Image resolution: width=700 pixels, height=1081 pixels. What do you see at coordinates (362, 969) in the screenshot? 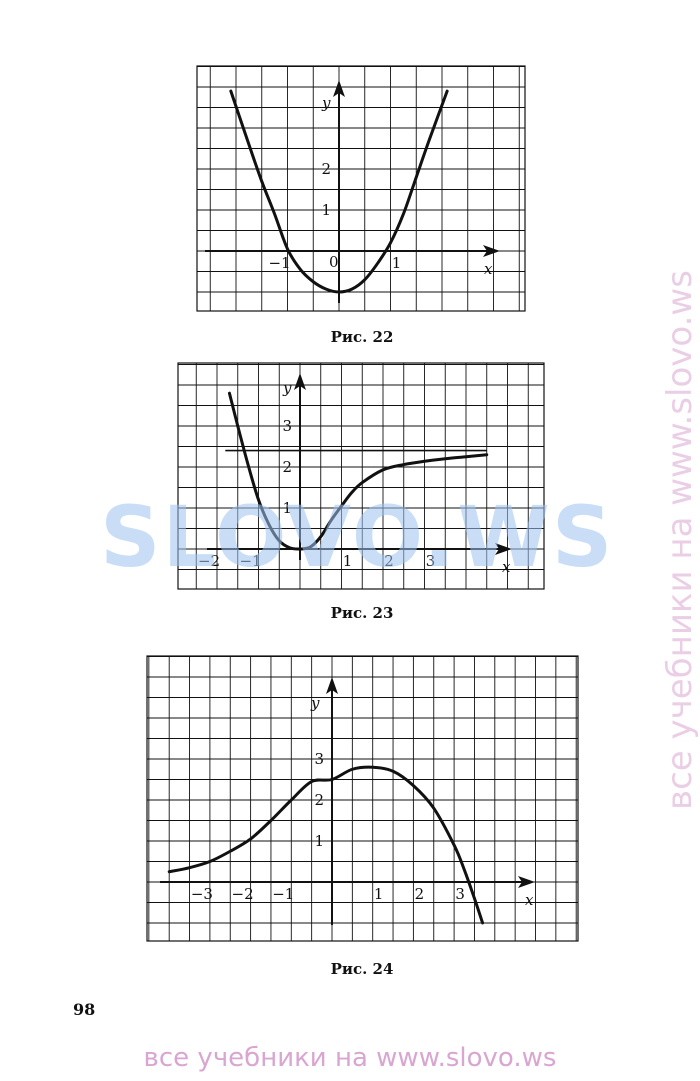
I see `figure-24-caption: Рис. 24` at bounding box center [362, 969].